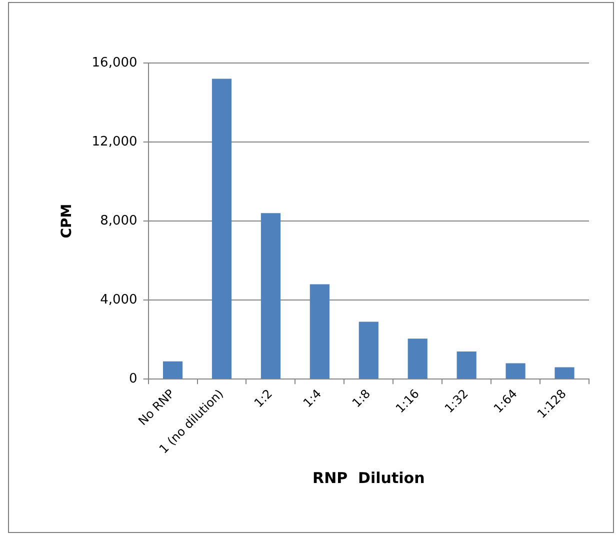 This screenshot has height=535, width=616. I want to click on x-tick-label: 1:8, so click(361, 398).